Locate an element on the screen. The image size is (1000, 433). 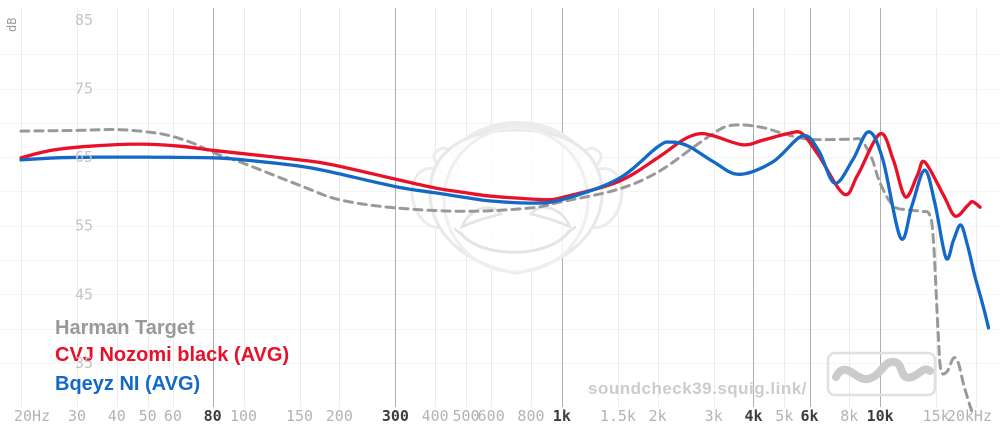
x-tick-100: 100 is located at coordinates (243, 416).